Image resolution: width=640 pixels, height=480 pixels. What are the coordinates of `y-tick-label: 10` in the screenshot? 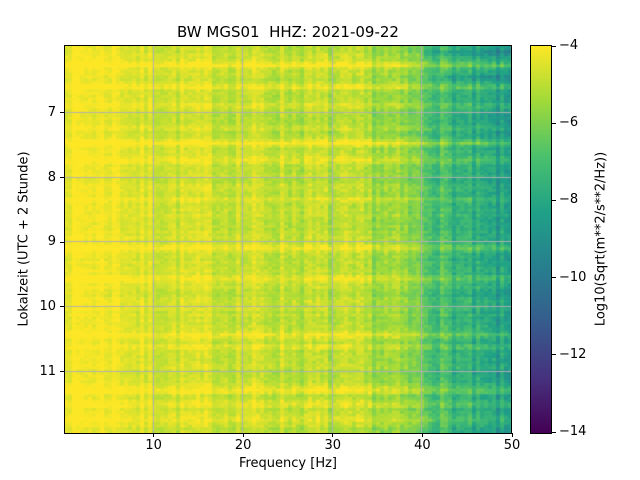 It's located at (47, 306).